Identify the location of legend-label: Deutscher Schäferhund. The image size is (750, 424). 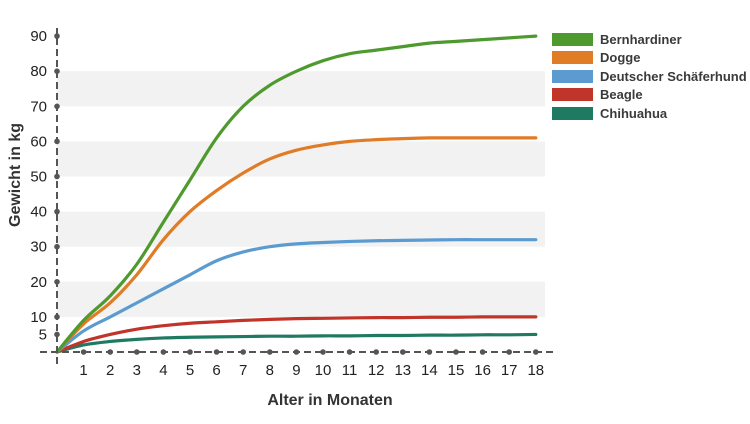
(673, 76).